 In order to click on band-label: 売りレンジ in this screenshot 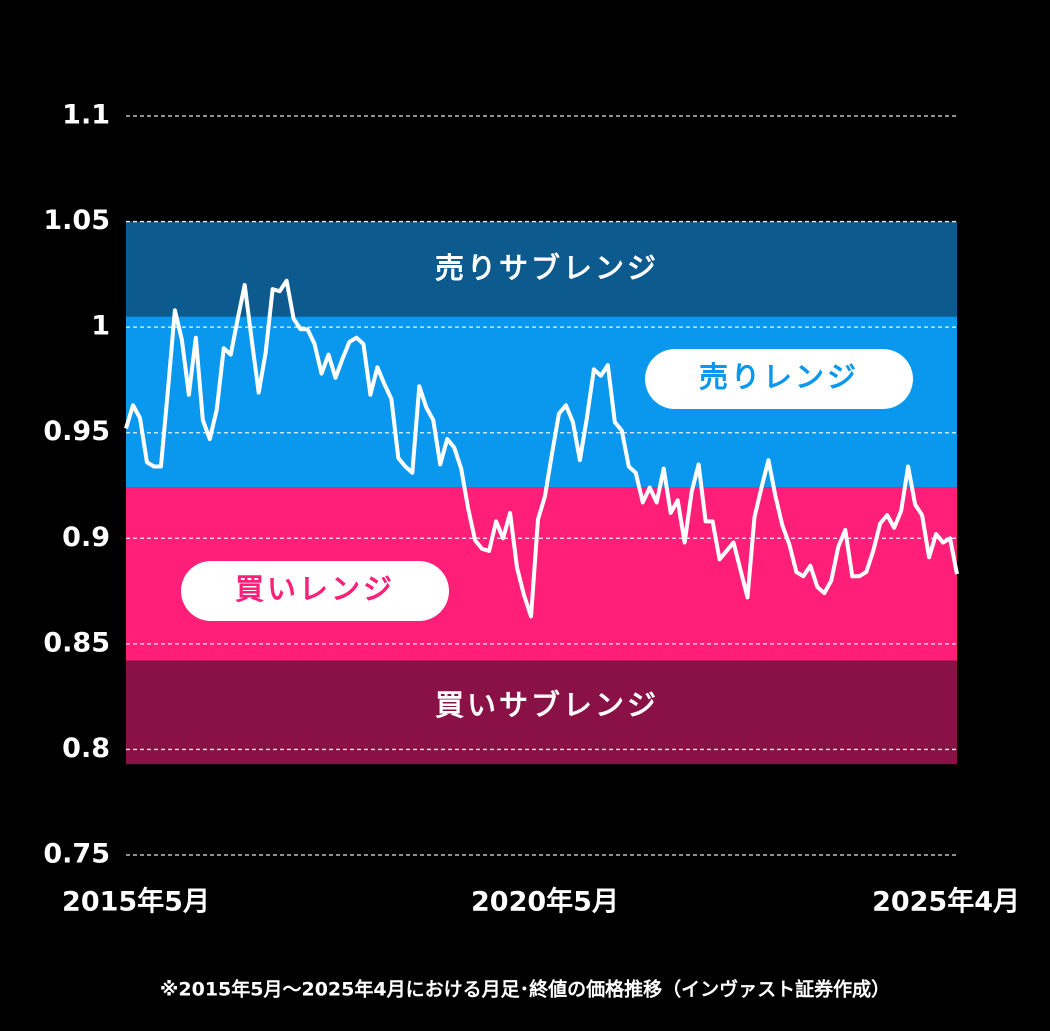, I will do `click(779, 377)`.